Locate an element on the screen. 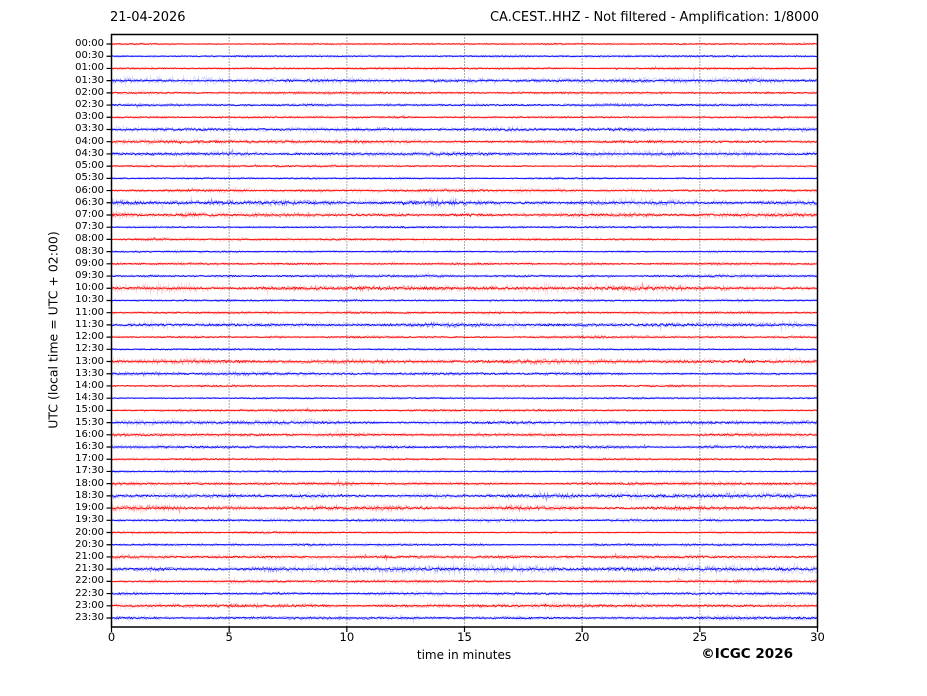 The height and width of the screenshot is (696, 927). y-tick-label: 17:00 is located at coordinates (89, 459).